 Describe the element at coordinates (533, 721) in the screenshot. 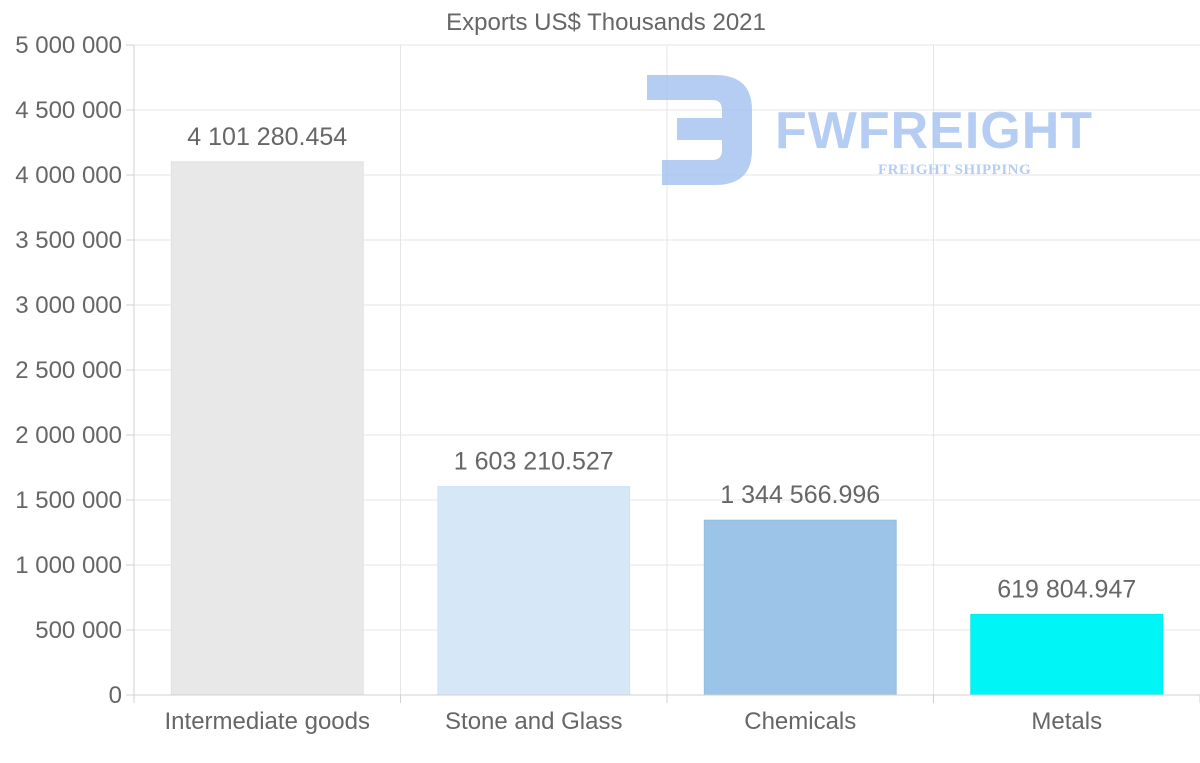

I see `x-category-label: Stone and Glass` at that location.